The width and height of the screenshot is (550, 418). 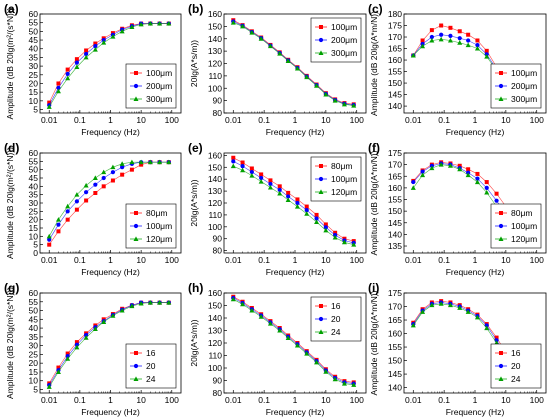 I want to click on y-tick-label: 140, so click(x=215, y=39).